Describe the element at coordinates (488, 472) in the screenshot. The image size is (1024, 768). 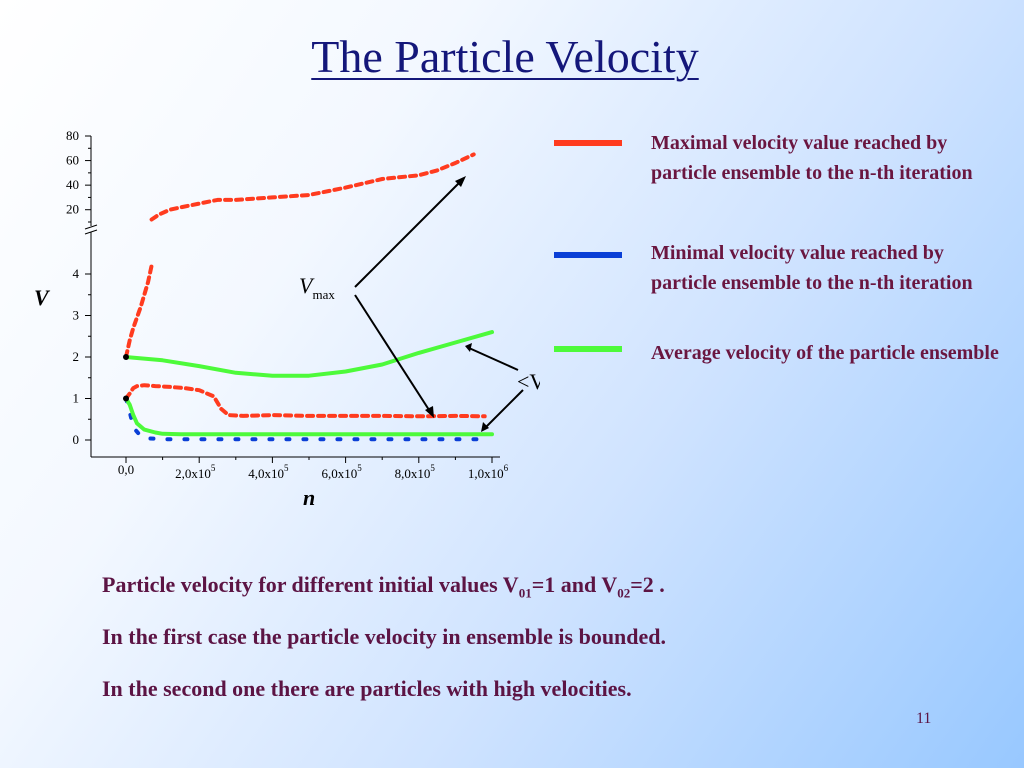
I see `x-tick-label: 1,0x10⁶` at that location.